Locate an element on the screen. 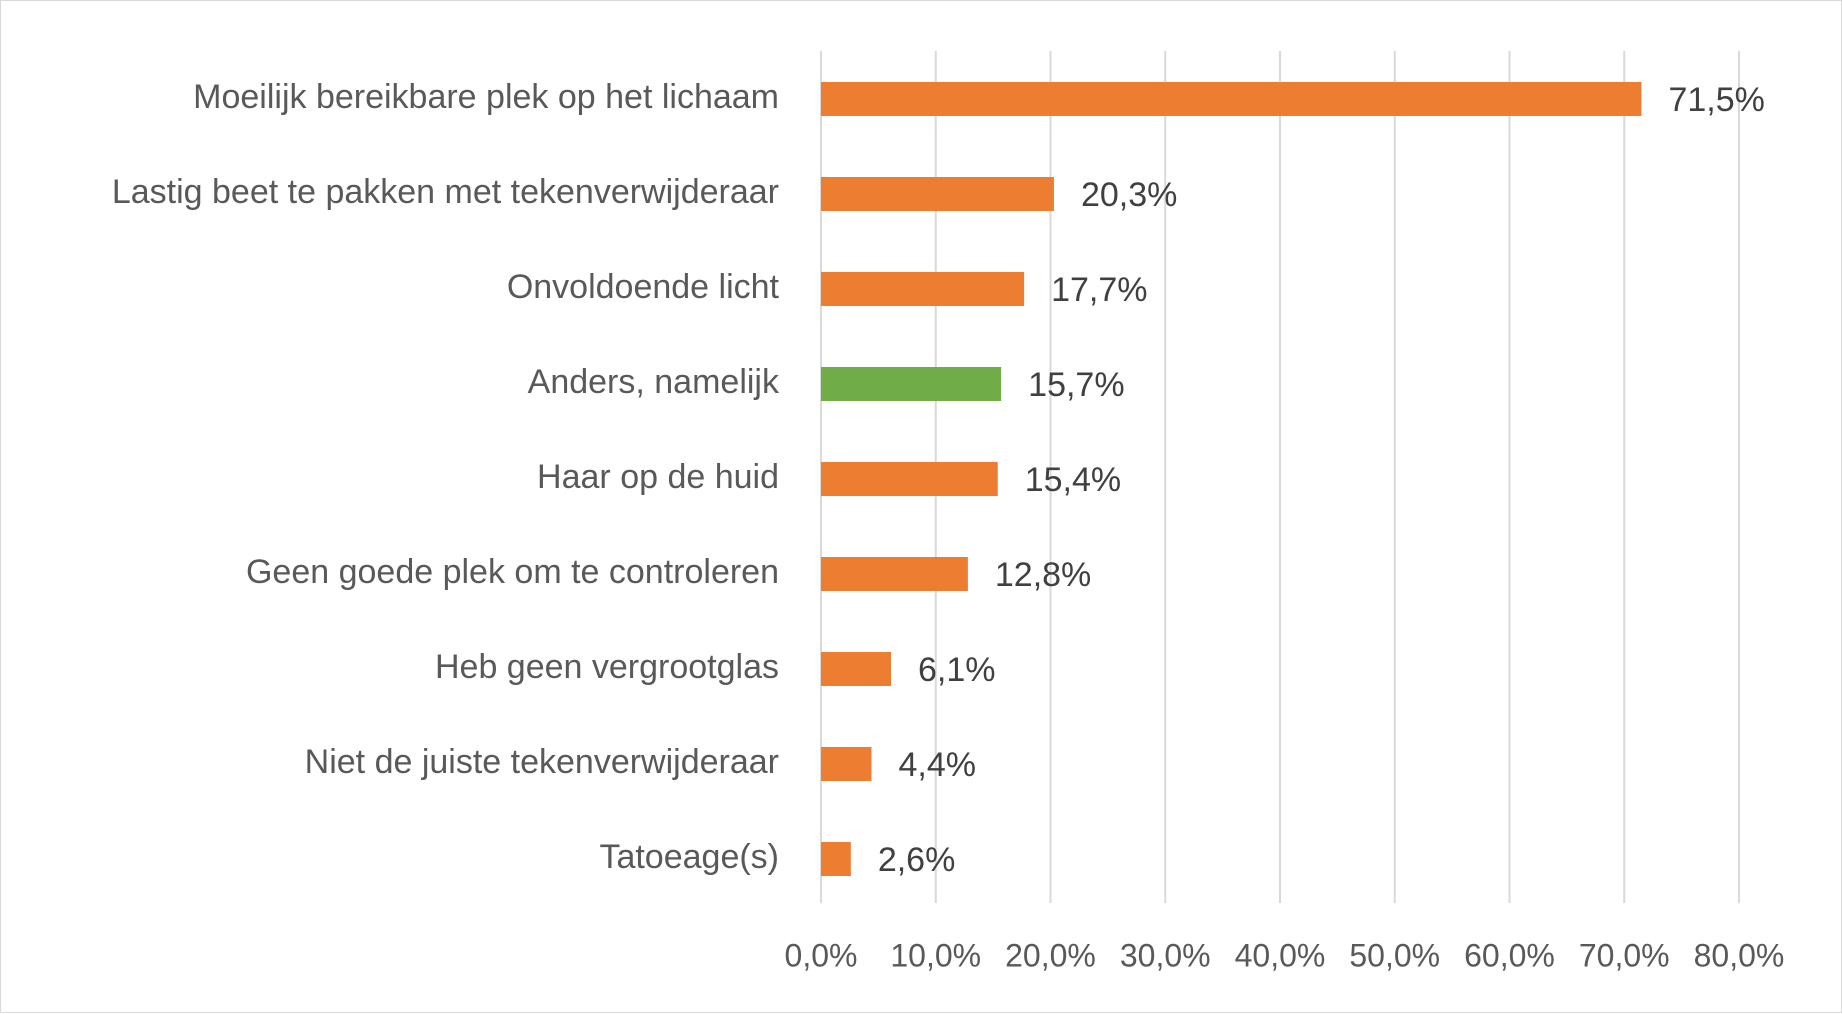 The image size is (1842, 1014). x-tick-label: 50,0% is located at coordinates (1394, 955).